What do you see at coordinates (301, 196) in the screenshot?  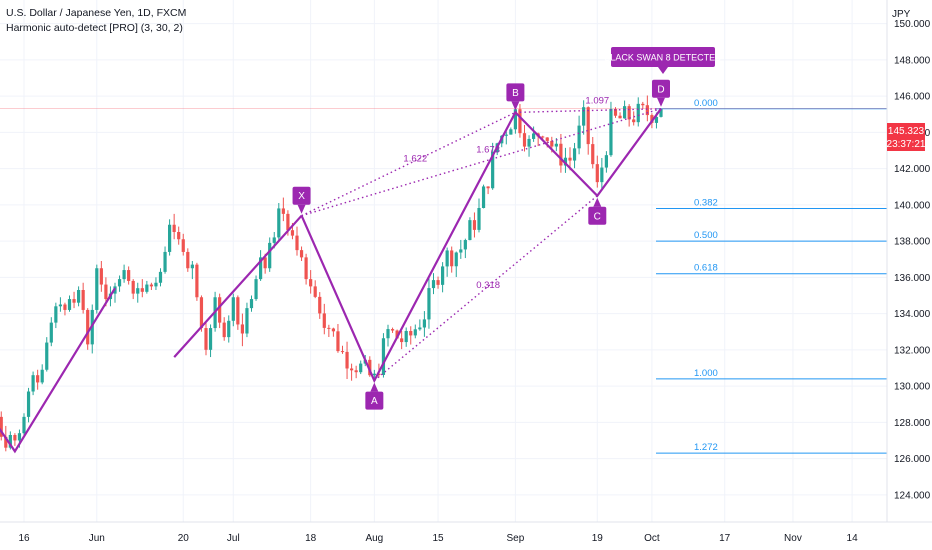 I see `pattern-point-label: X` at bounding box center [301, 196].